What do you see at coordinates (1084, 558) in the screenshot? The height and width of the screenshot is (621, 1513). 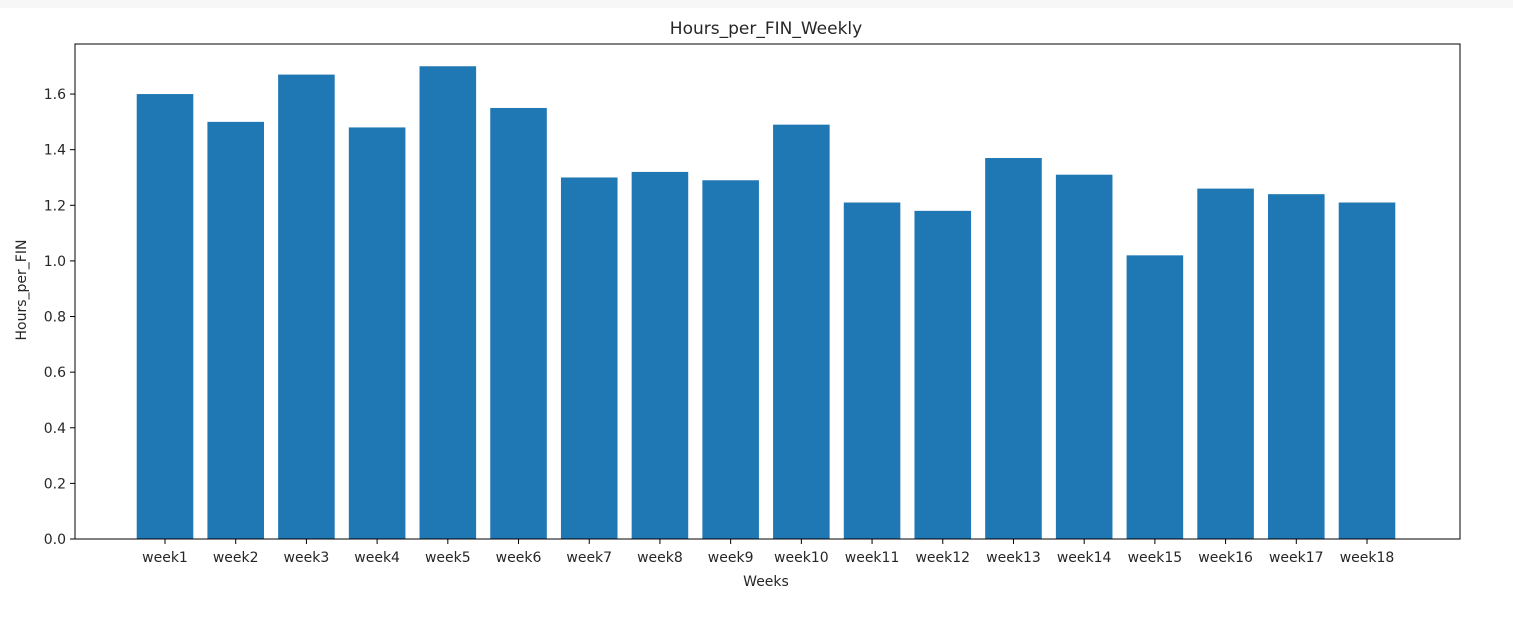 I see `x-tick-label: week14` at bounding box center [1084, 558].